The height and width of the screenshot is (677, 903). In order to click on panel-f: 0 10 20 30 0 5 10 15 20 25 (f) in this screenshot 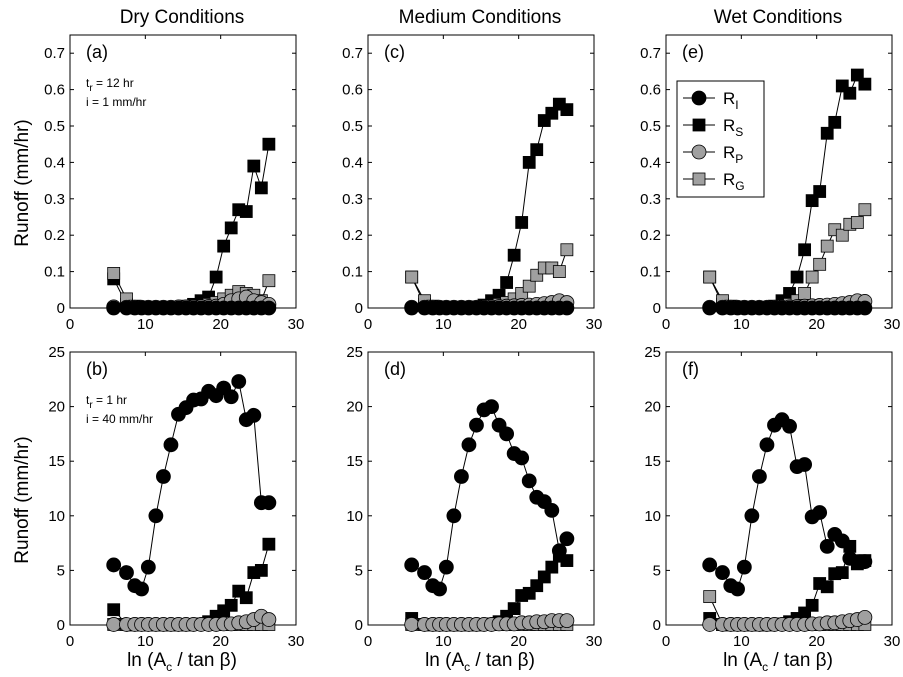, I will do `click(772, 497)`.